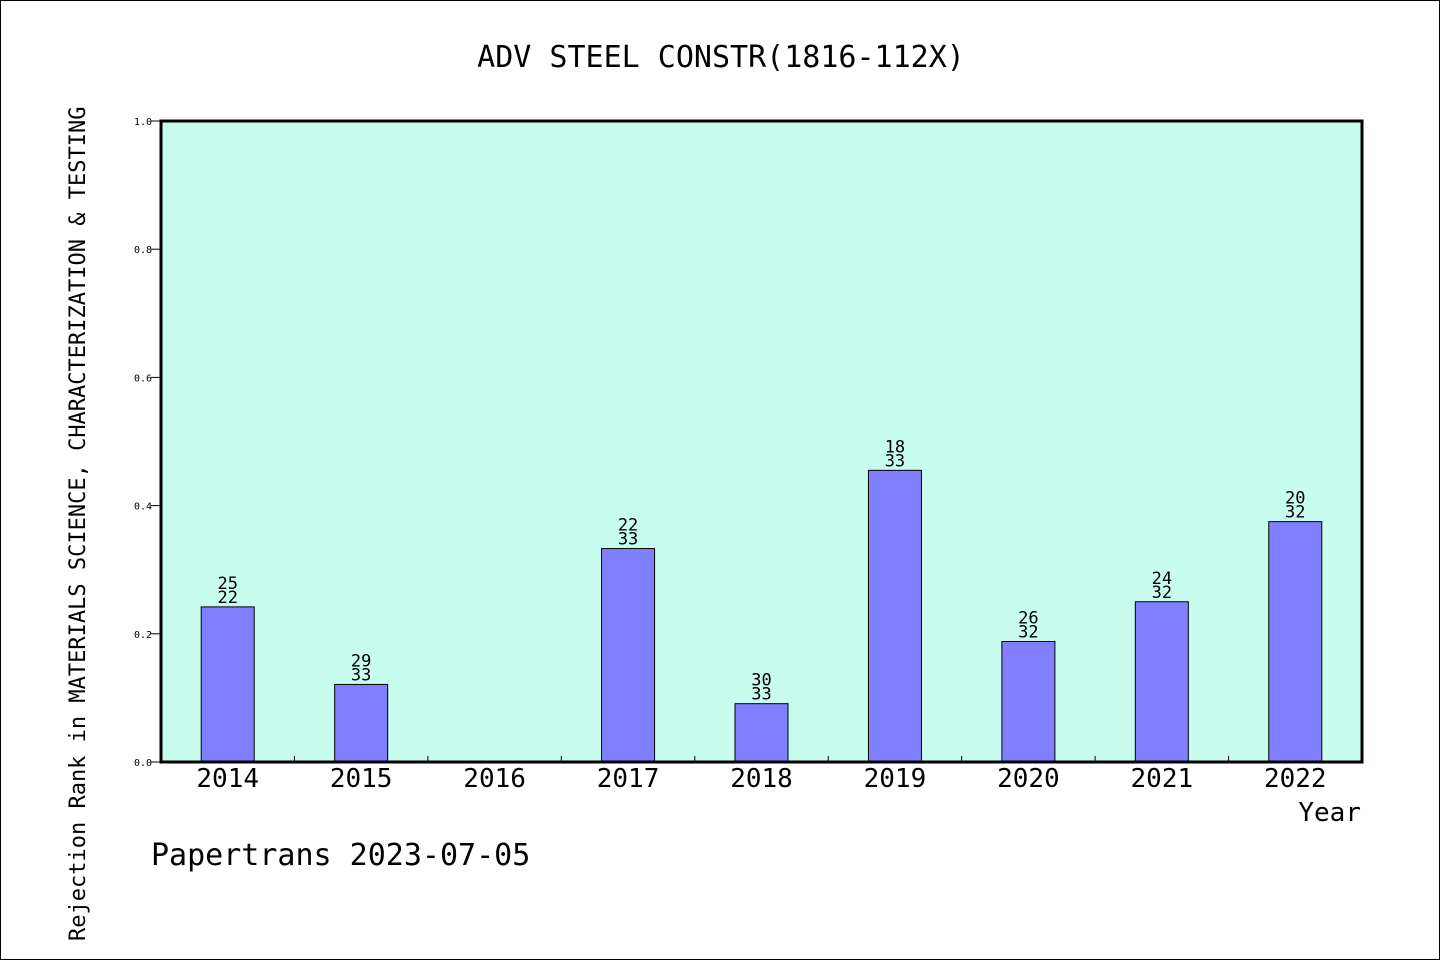 The image size is (1440, 961). I want to click on bar-label-bottom-2021: 32, so click(1162, 593).